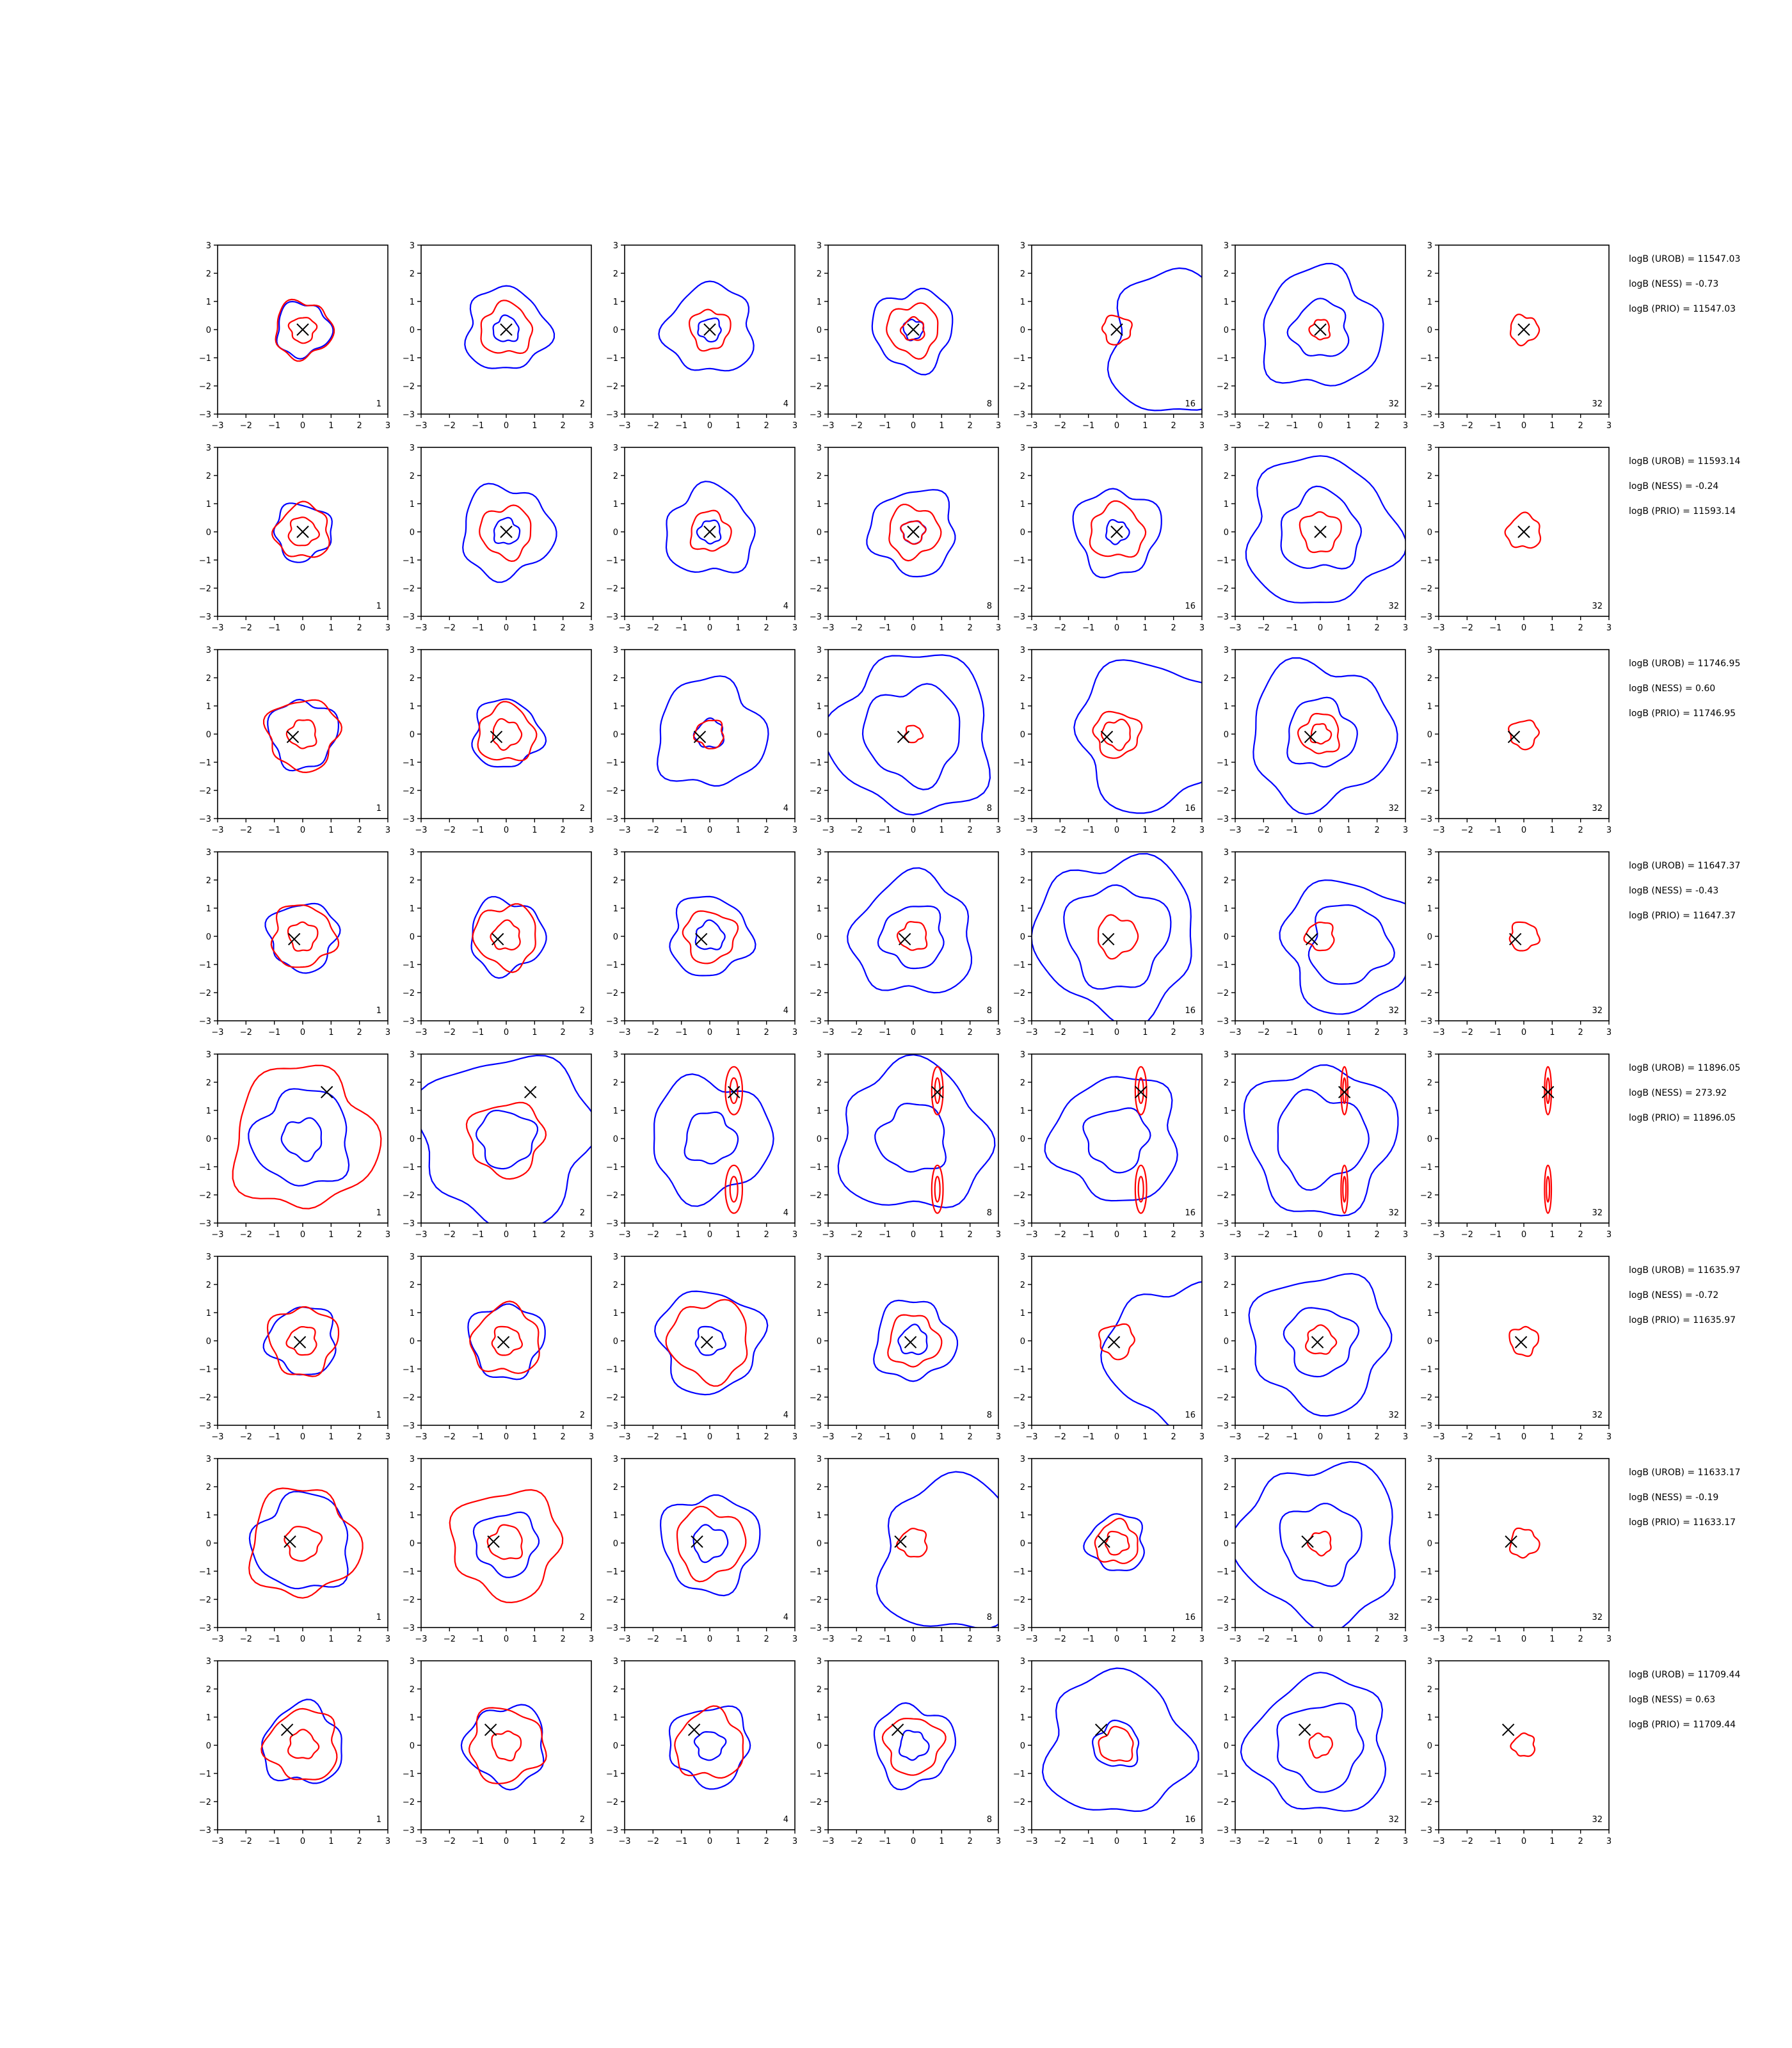 The height and width of the screenshot is (2048, 1792). Describe the element at coordinates (421, 426) in the screenshot. I see `x-tick-label: −3` at that location.